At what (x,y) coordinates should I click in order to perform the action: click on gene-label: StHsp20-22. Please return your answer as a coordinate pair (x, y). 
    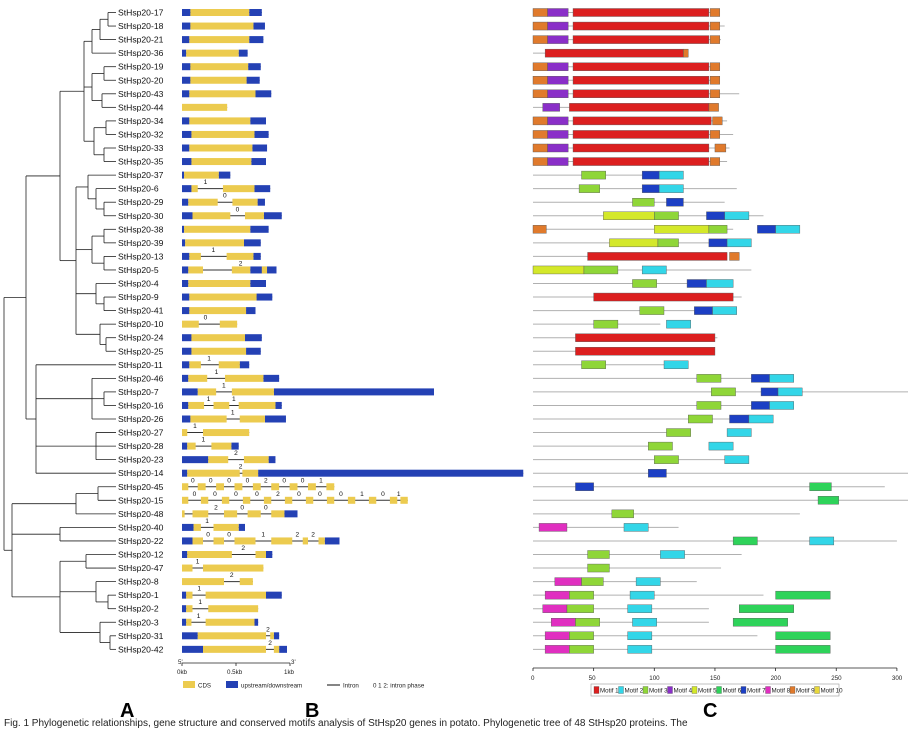
    Looking at the image, I should click on (141, 541).